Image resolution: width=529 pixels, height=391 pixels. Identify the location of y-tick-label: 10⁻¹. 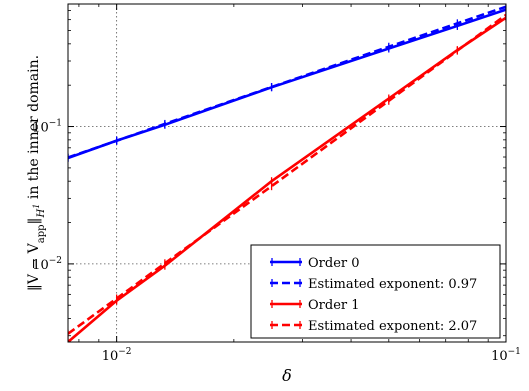
(47, 127).